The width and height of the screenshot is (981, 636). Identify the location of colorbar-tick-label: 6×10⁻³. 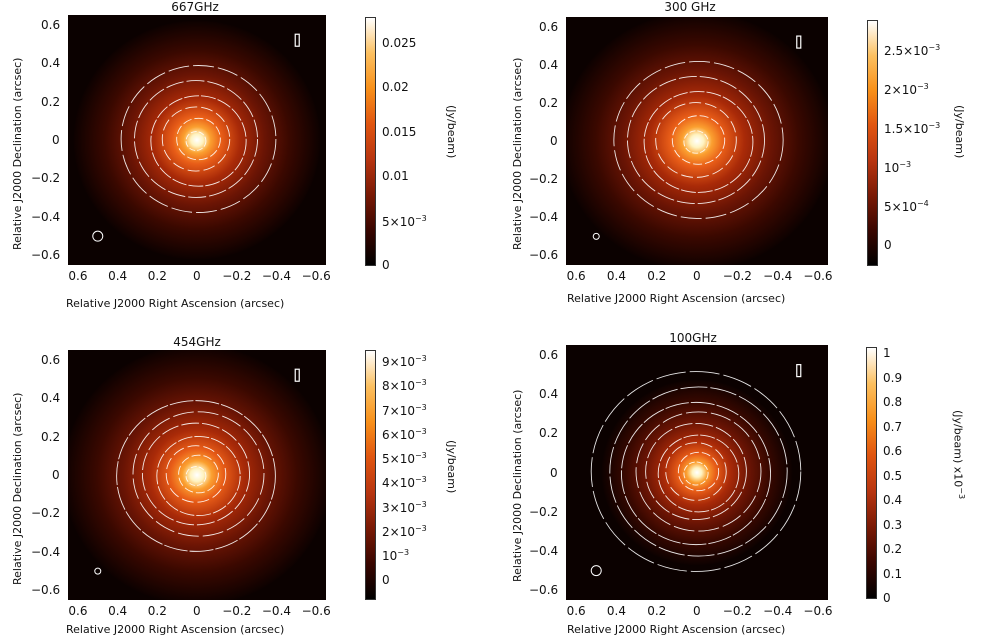
(404, 434).